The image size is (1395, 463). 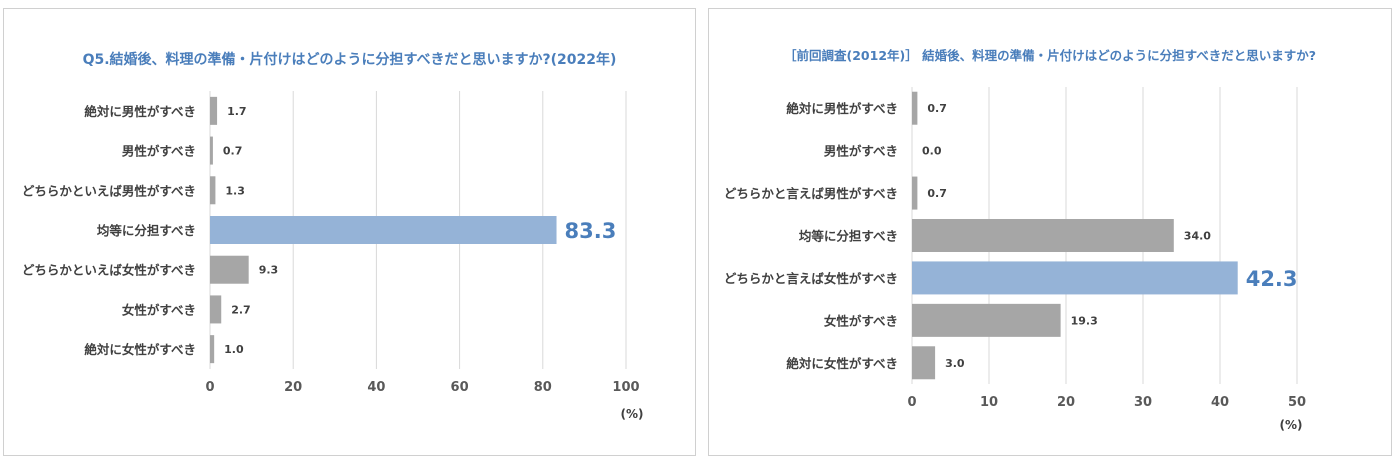 I want to click on category-label: どちらかといえば男性がすべき, so click(x=109, y=190).